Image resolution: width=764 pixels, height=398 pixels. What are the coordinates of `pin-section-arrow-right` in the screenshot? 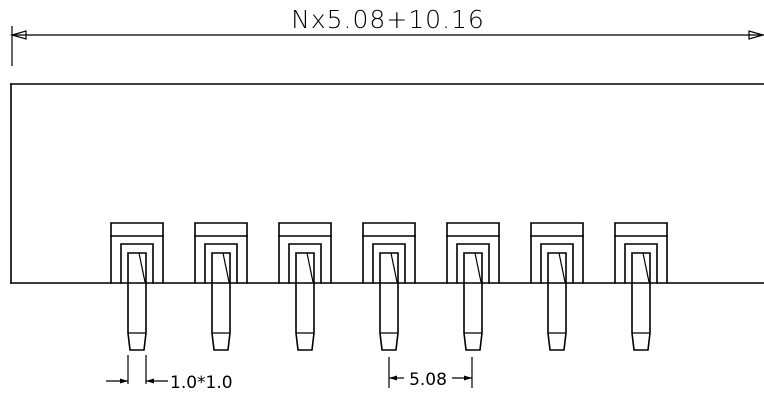 It's located at (150, 381).